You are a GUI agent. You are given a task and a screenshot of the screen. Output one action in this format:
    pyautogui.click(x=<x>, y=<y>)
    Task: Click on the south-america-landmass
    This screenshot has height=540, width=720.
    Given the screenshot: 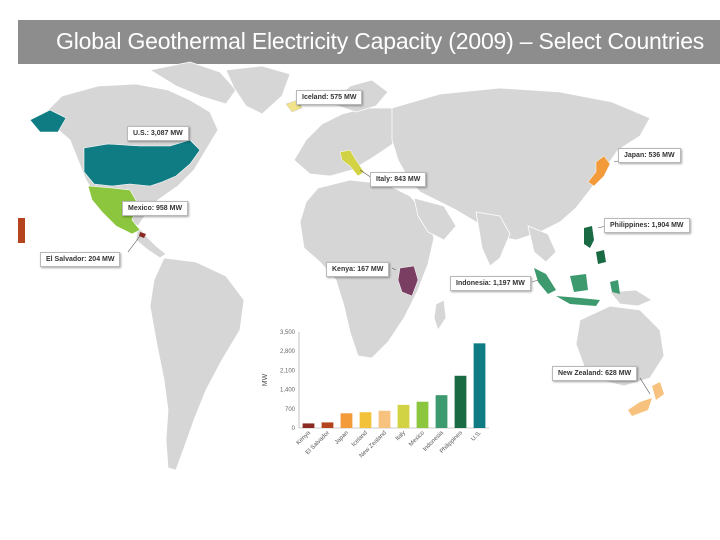 What is the action you would take?
    pyautogui.click(x=197, y=364)
    